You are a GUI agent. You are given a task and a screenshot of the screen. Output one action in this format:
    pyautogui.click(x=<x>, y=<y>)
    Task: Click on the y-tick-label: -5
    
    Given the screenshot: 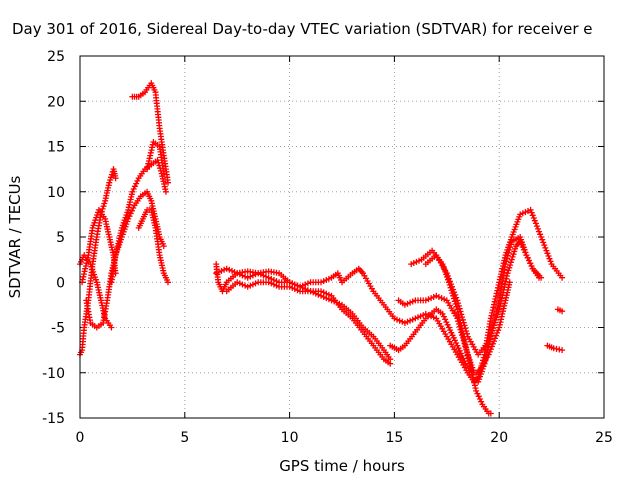 What is the action you would take?
    pyautogui.click(x=58, y=329)
    